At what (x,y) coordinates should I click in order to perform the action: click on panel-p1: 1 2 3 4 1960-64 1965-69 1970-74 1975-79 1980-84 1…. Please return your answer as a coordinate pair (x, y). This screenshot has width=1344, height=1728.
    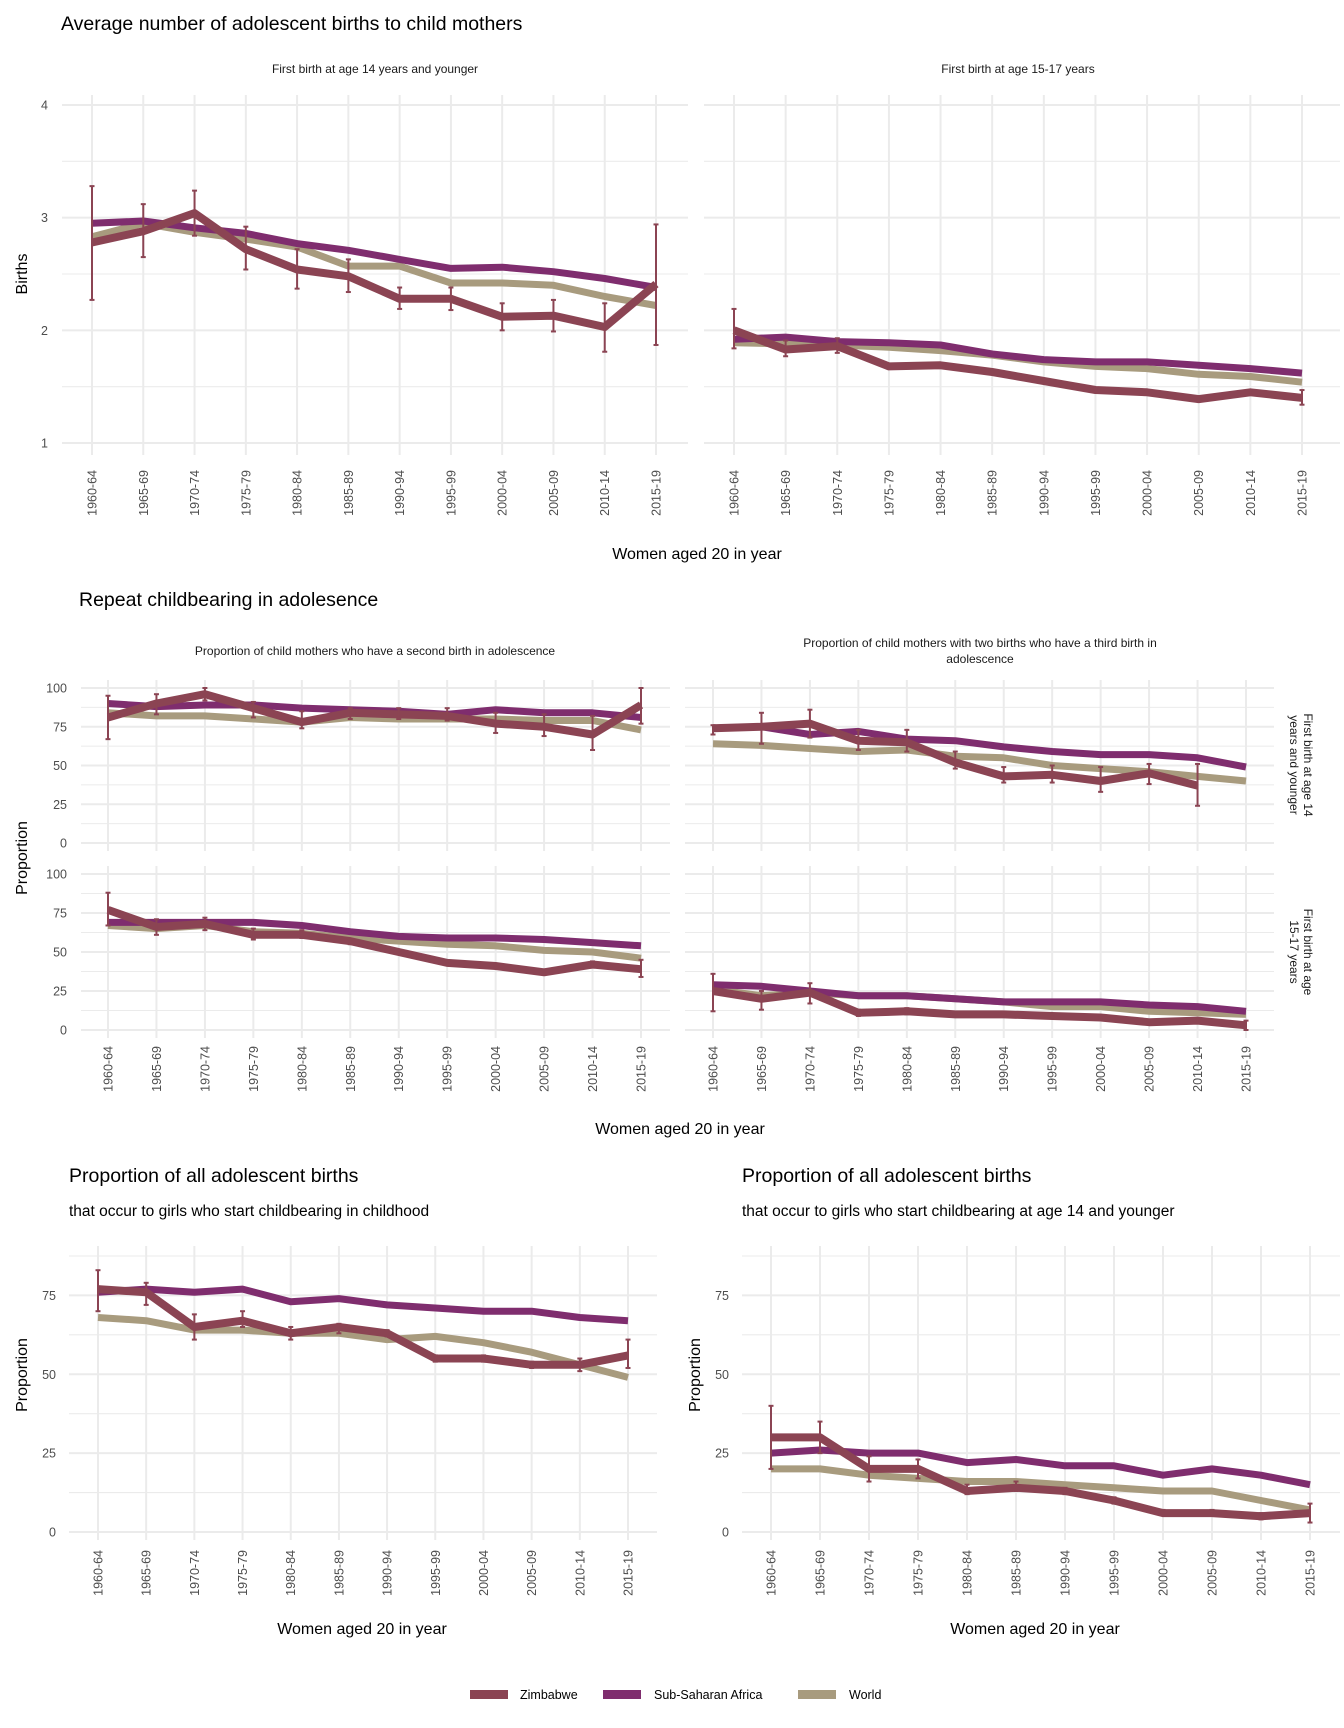
    Looking at the image, I should click on (364, 289).